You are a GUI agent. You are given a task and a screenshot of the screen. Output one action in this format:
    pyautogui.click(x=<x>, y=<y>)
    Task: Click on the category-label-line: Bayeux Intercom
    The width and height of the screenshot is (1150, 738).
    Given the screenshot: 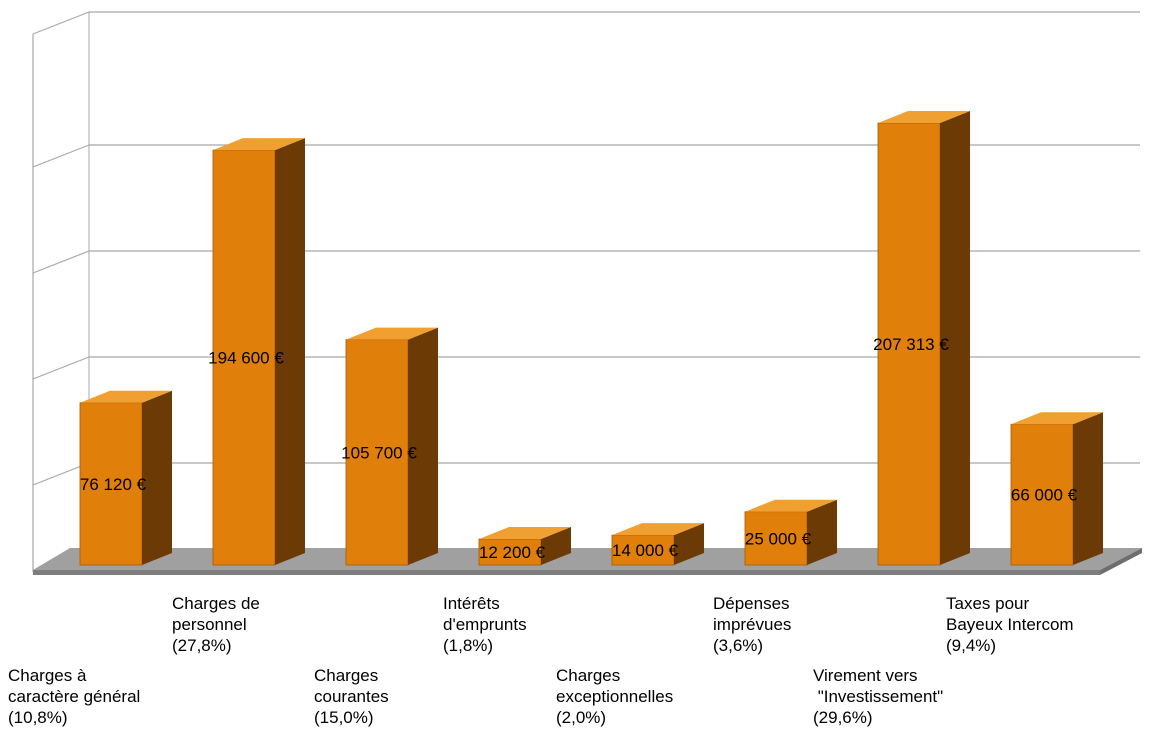 What is the action you would take?
    pyautogui.click(x=1010, y=624)
    